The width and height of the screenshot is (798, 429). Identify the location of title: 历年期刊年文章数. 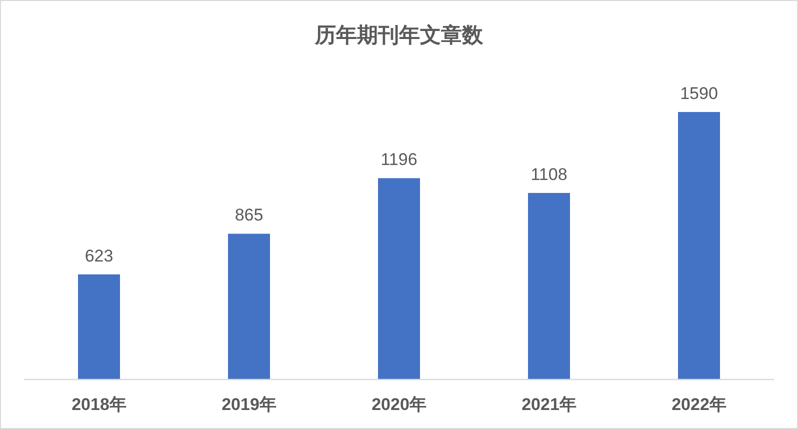
(399, 35).